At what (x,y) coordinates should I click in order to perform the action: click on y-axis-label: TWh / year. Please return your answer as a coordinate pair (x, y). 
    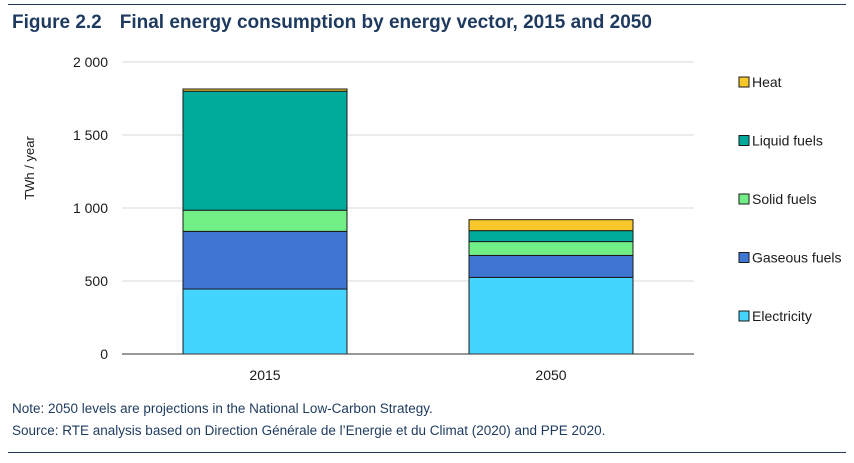
    Looking at the image, I should click on (29, 168).